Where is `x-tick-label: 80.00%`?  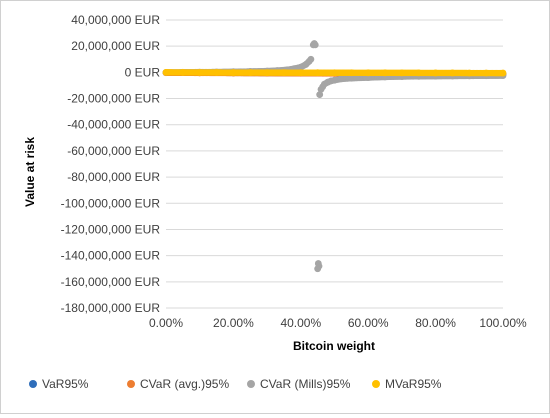
x-tick-label: 80.00% is located at coordinates (435, 323).